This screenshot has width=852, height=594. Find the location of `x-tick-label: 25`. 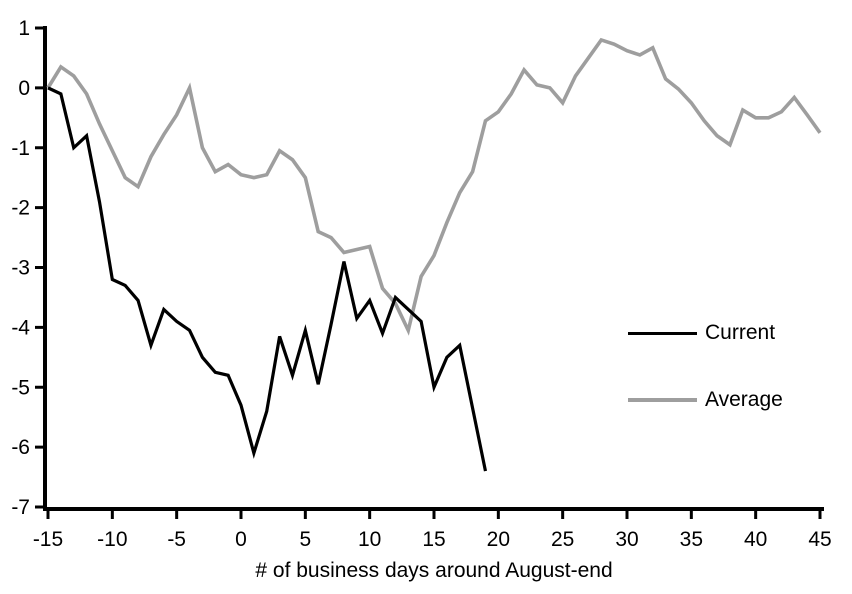

x-tick-label: 25 is located at coordinates (562, 539).